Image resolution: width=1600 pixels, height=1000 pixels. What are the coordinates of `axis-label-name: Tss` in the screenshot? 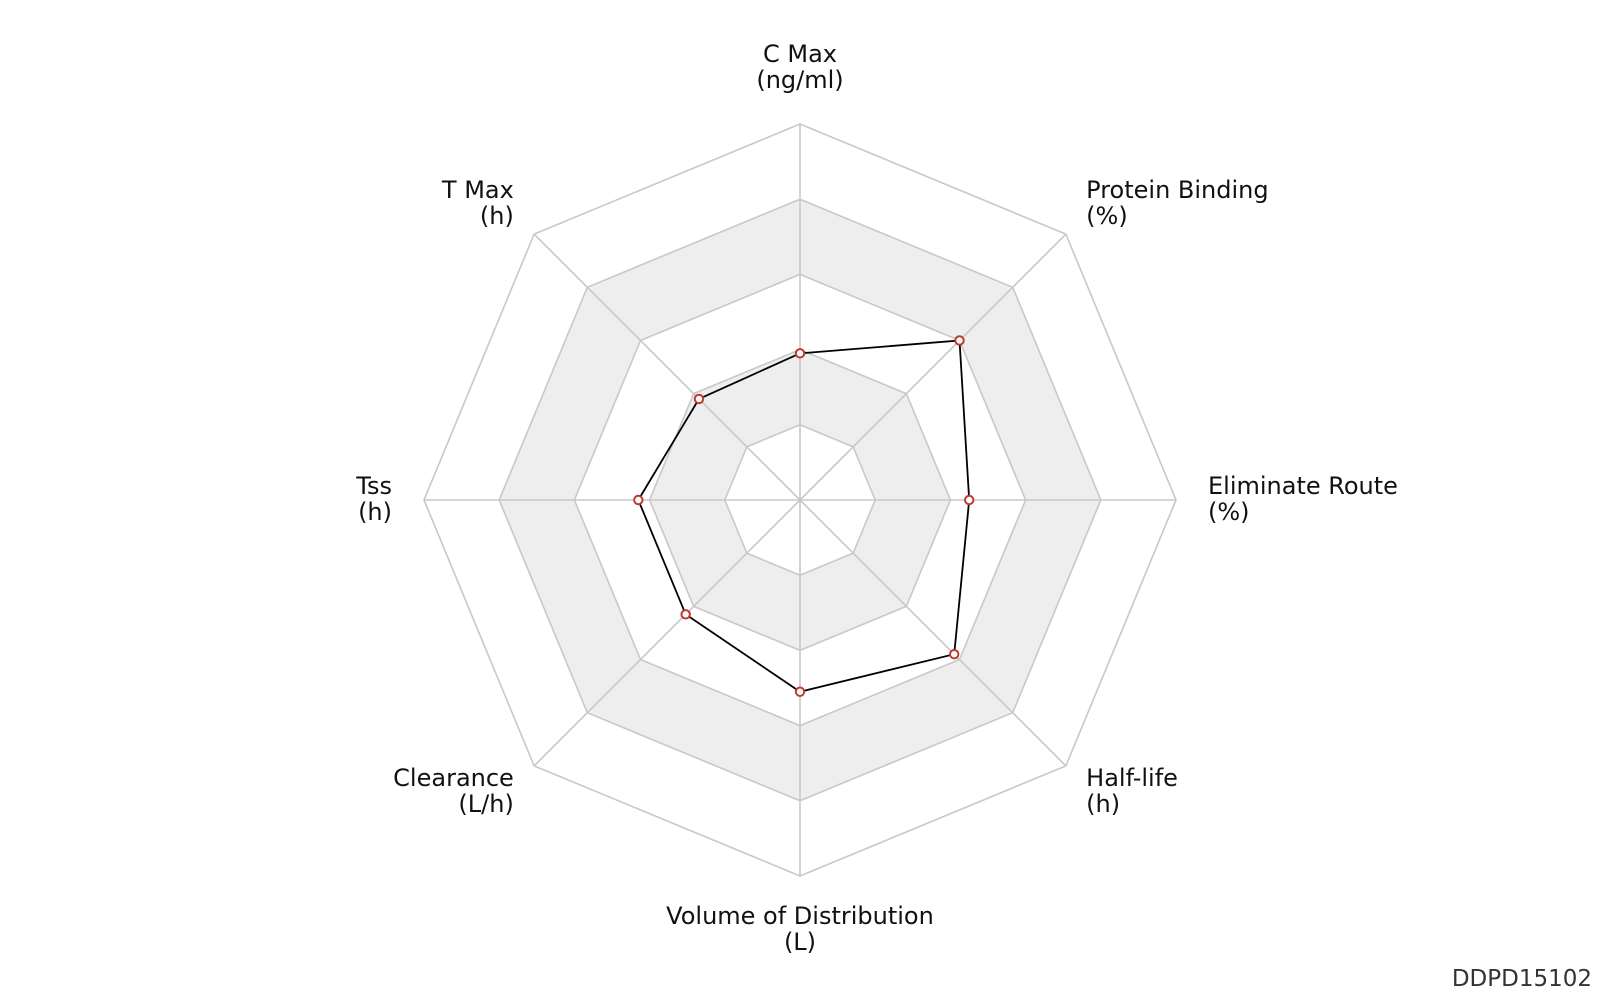 It's located at (373, 486).